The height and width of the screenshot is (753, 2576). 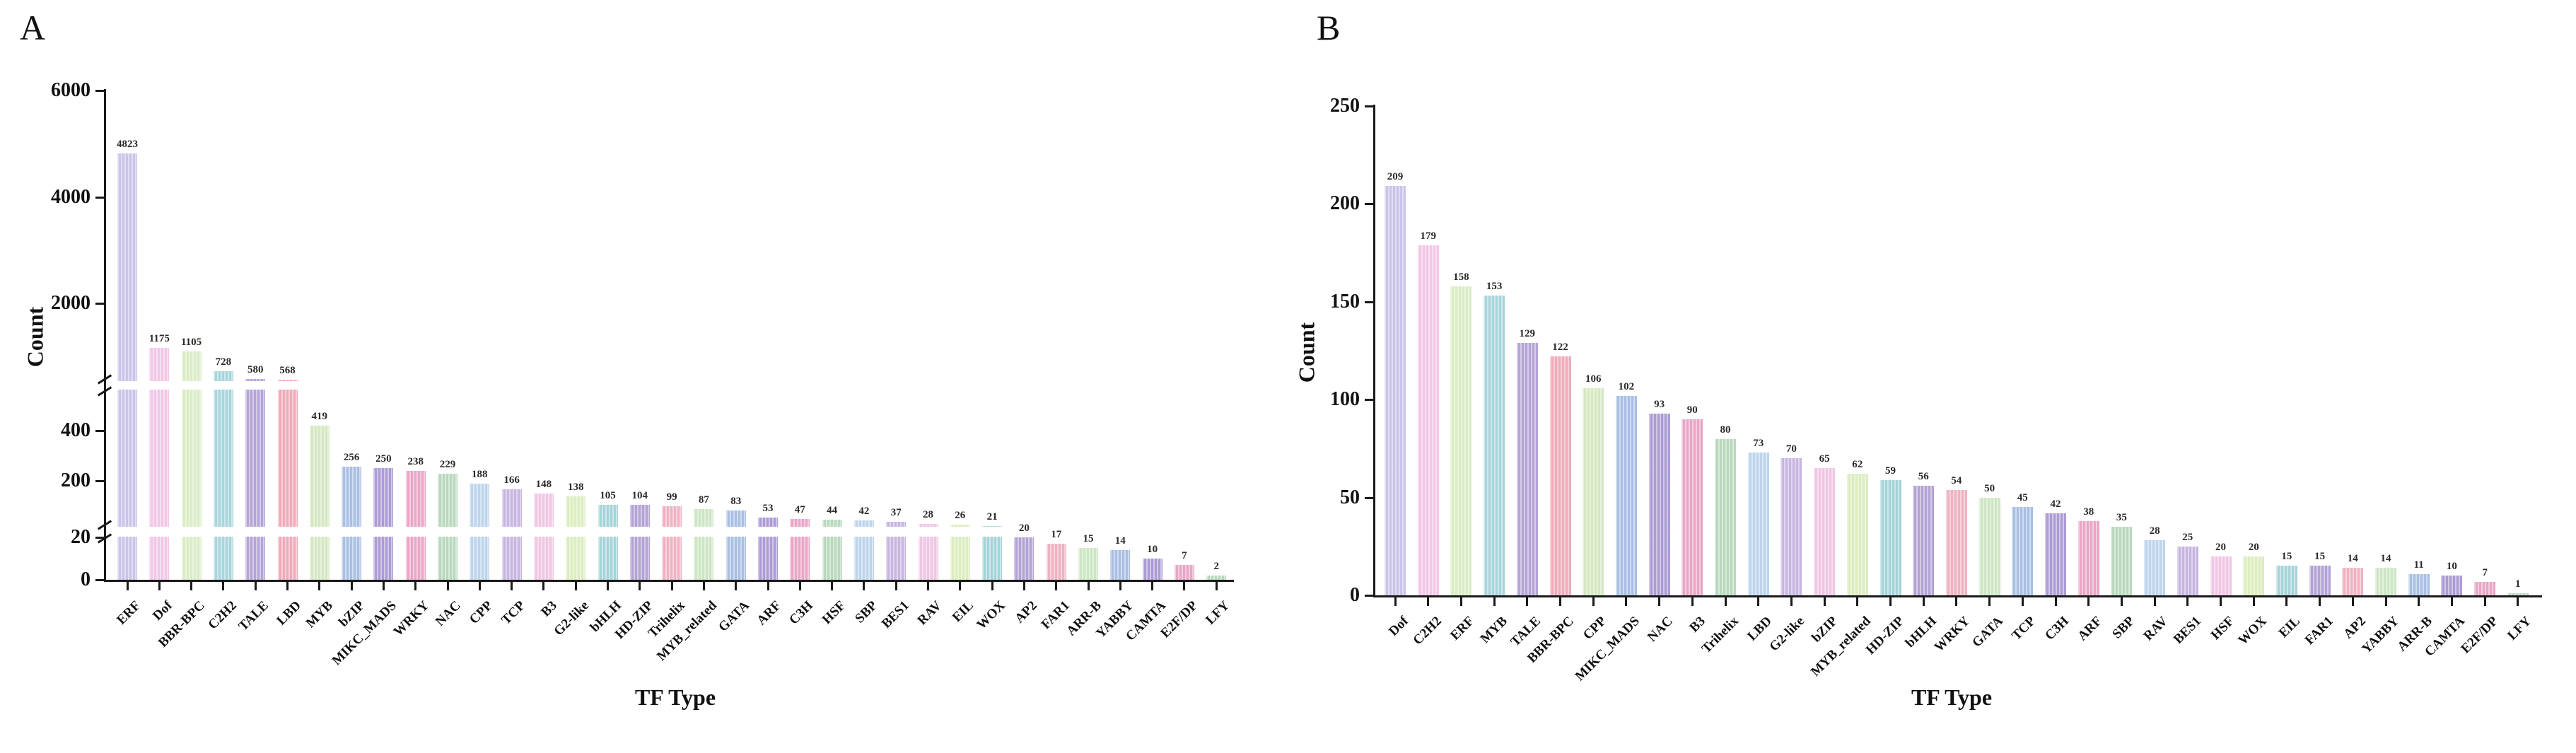 I want to click on bar-value-label: 59, so click(x=1890, y=471).